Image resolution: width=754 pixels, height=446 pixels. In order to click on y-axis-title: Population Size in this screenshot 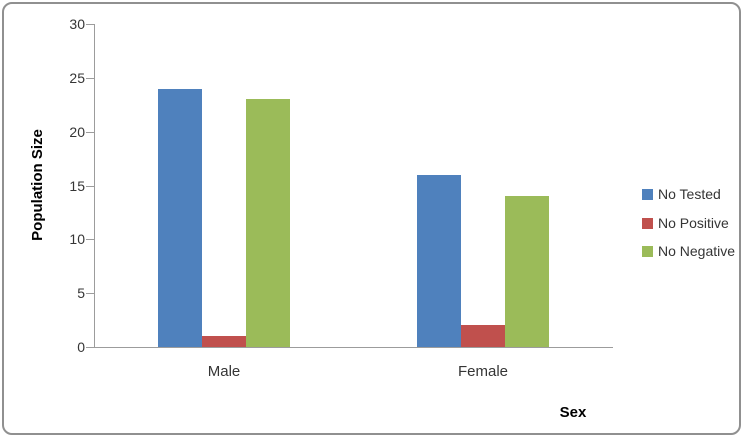, I will do `click(37, 185)`.